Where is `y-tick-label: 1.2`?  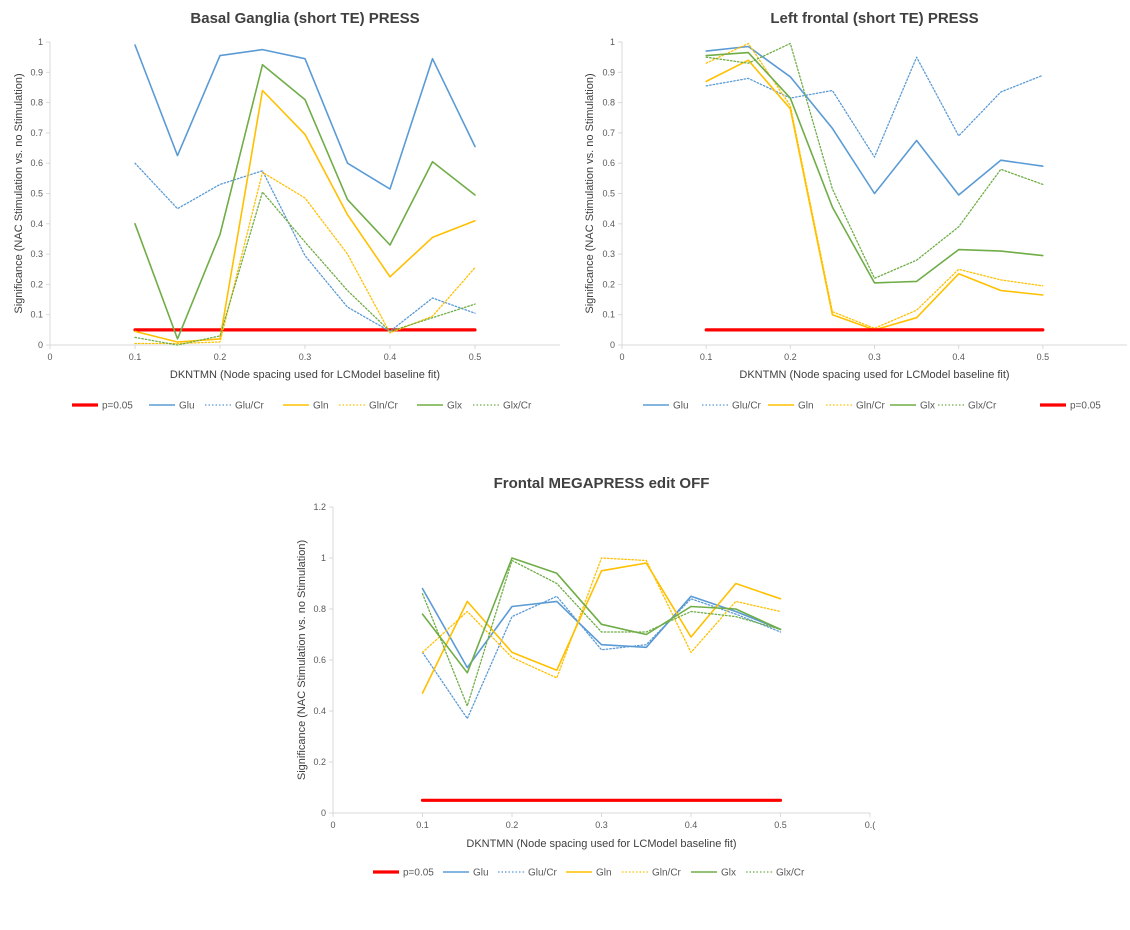 y-tick-label: 1.2 is located at coordinates (319, 507).